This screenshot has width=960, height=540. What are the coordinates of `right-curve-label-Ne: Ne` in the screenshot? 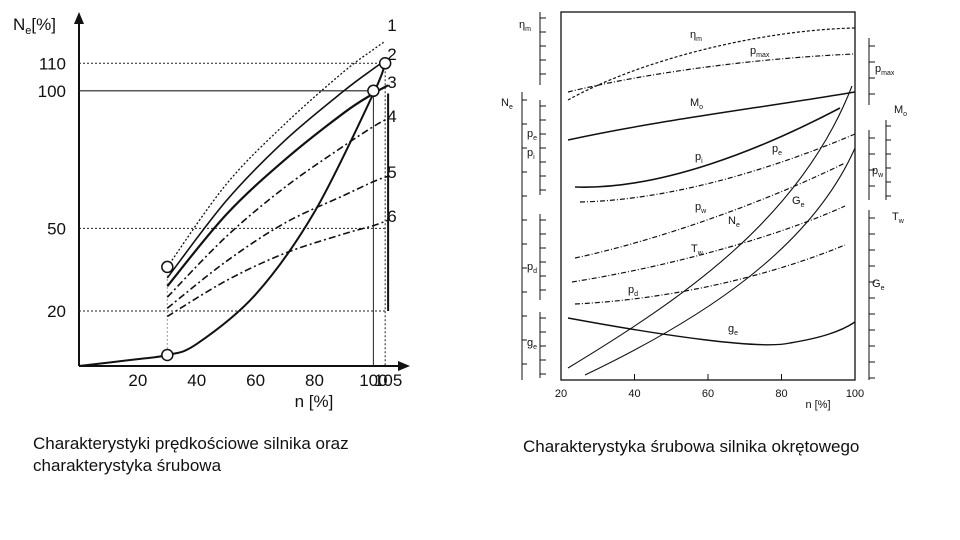 It's located at (734, 222).